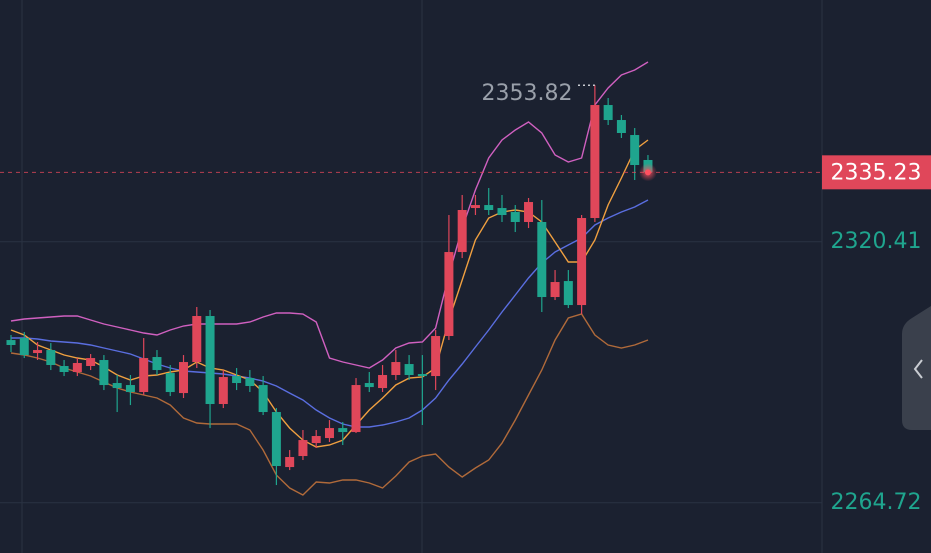  I want to click on current-price-label: 2335.23, so click(876, 172).